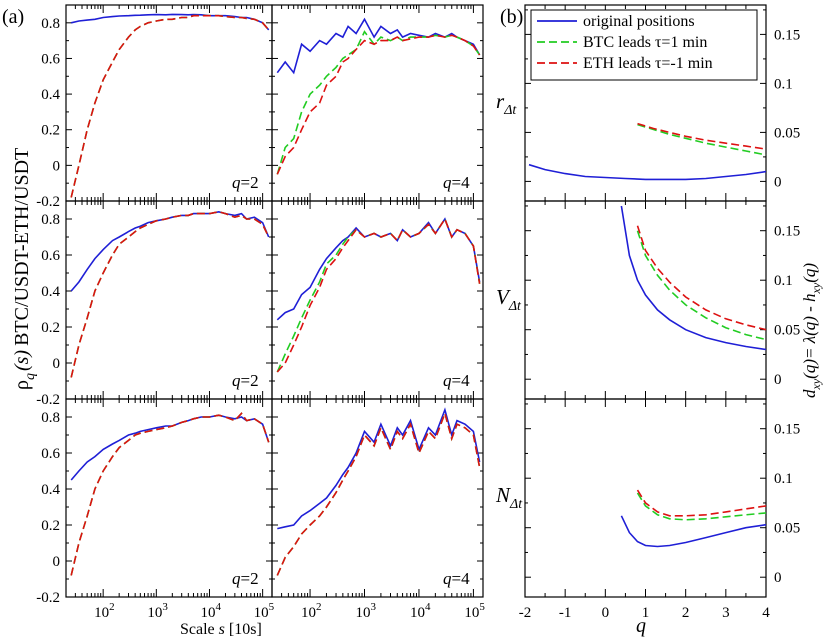  What do you see at coordinates (525, 613) in the screenshot?
I see `x-tick-label: -2` at bounding box center [525, 613].